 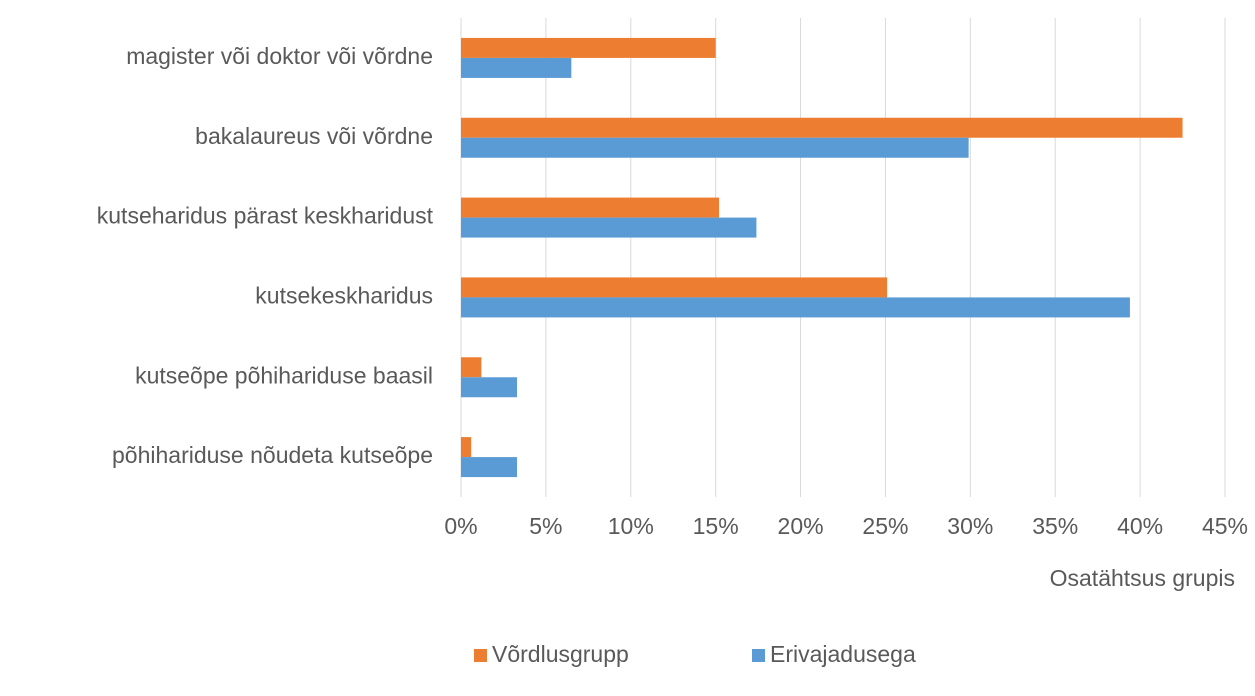 What do you see at coordinates (284, 375) in the screenshot?
I see `y-tick-label: kutseõpe põhihariduse baasil` at bounding box center [284, 375].